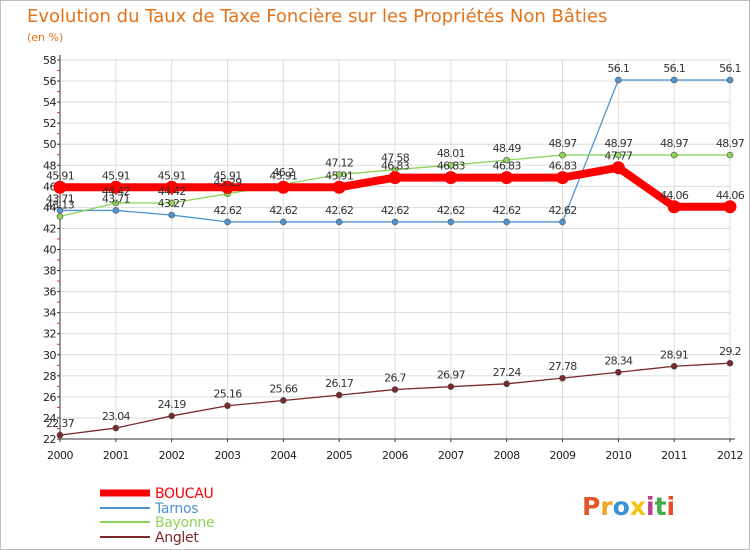 The width and height of the screenshot is (750, 550). I want to click on data-label-anglet: 25.66, so click(283, 388).